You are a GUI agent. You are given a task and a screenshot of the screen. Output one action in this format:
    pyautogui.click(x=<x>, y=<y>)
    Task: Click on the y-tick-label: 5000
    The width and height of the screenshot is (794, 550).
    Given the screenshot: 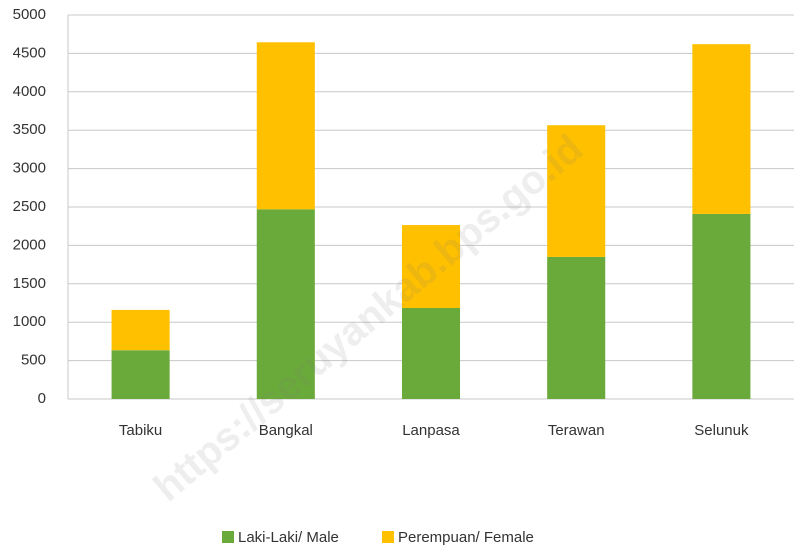 What is the action you would take?
    pyautogui.click(x=29, y=14)
    